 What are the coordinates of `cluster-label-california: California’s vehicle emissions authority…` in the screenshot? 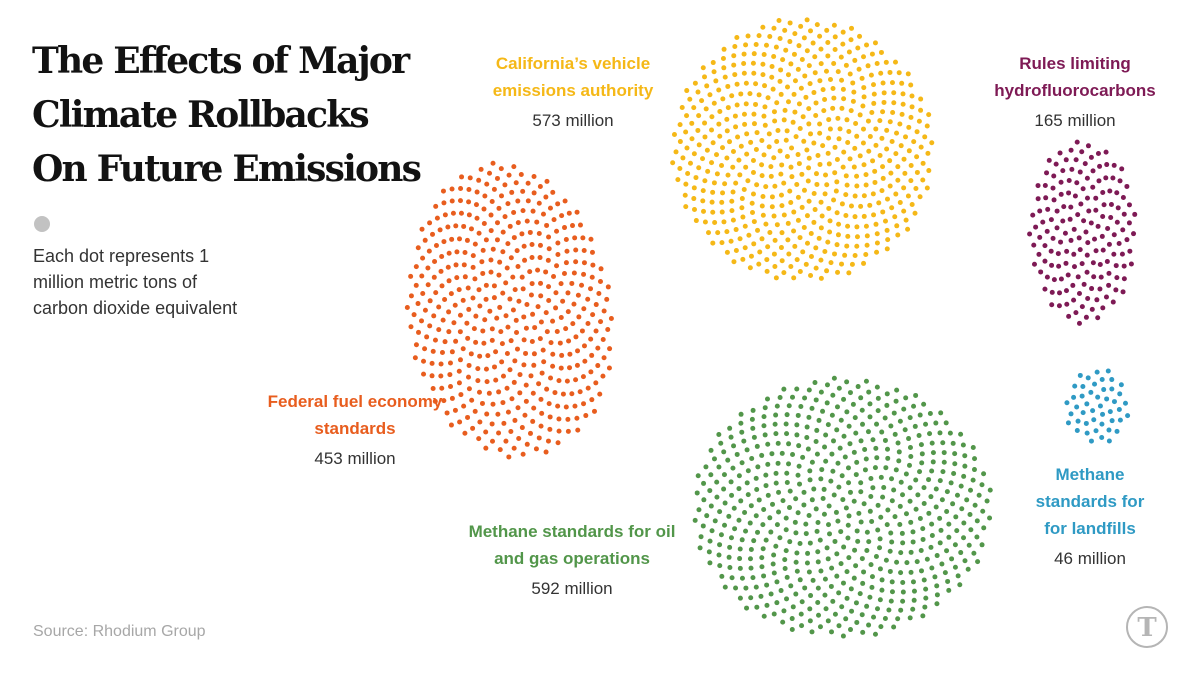 It's located at (573, 91).